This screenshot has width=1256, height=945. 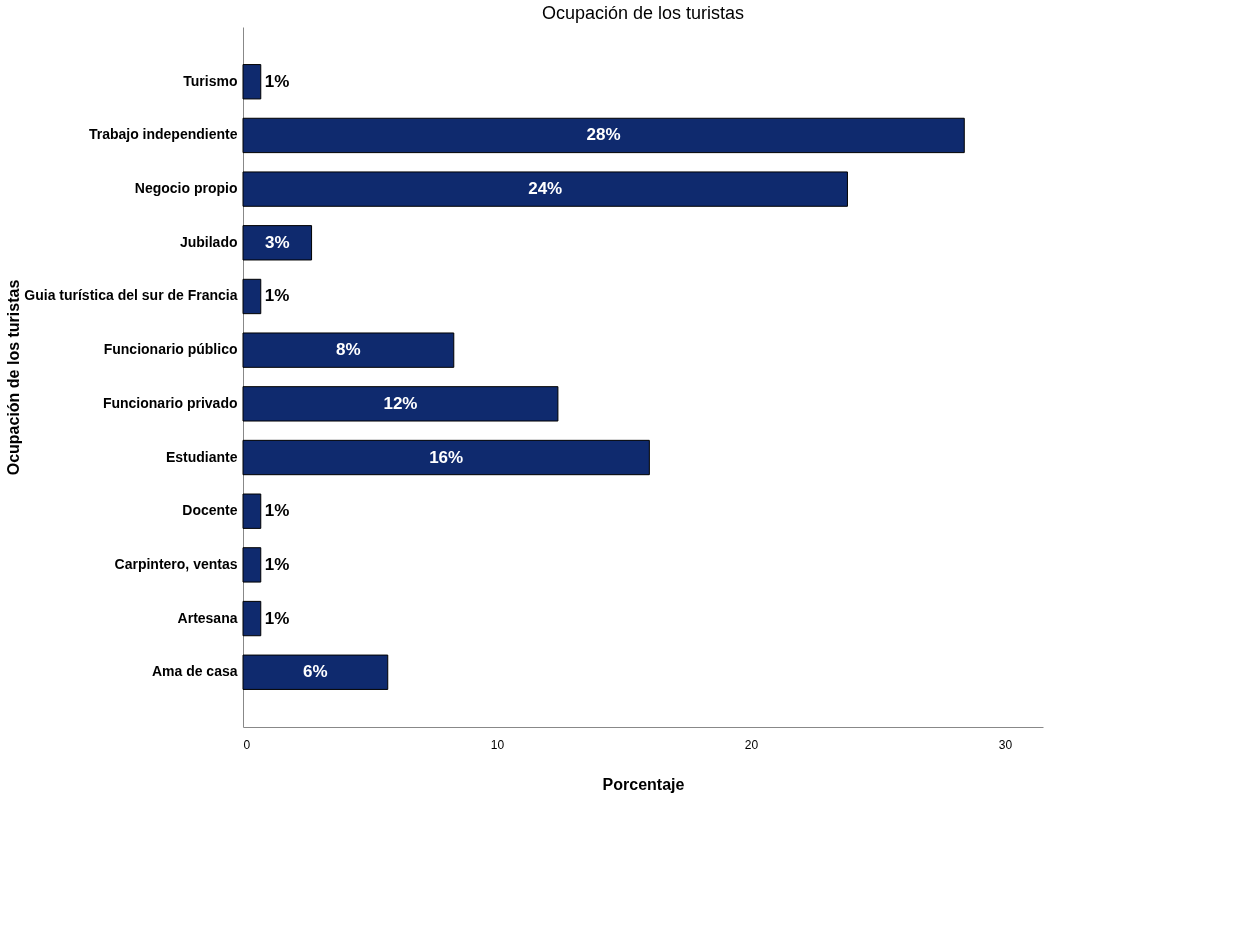 What do you see at coordinates (163, 134) in the screenshot?
I see `y-tick-label: Trabajo independiente` at bounding box center [163, 134].